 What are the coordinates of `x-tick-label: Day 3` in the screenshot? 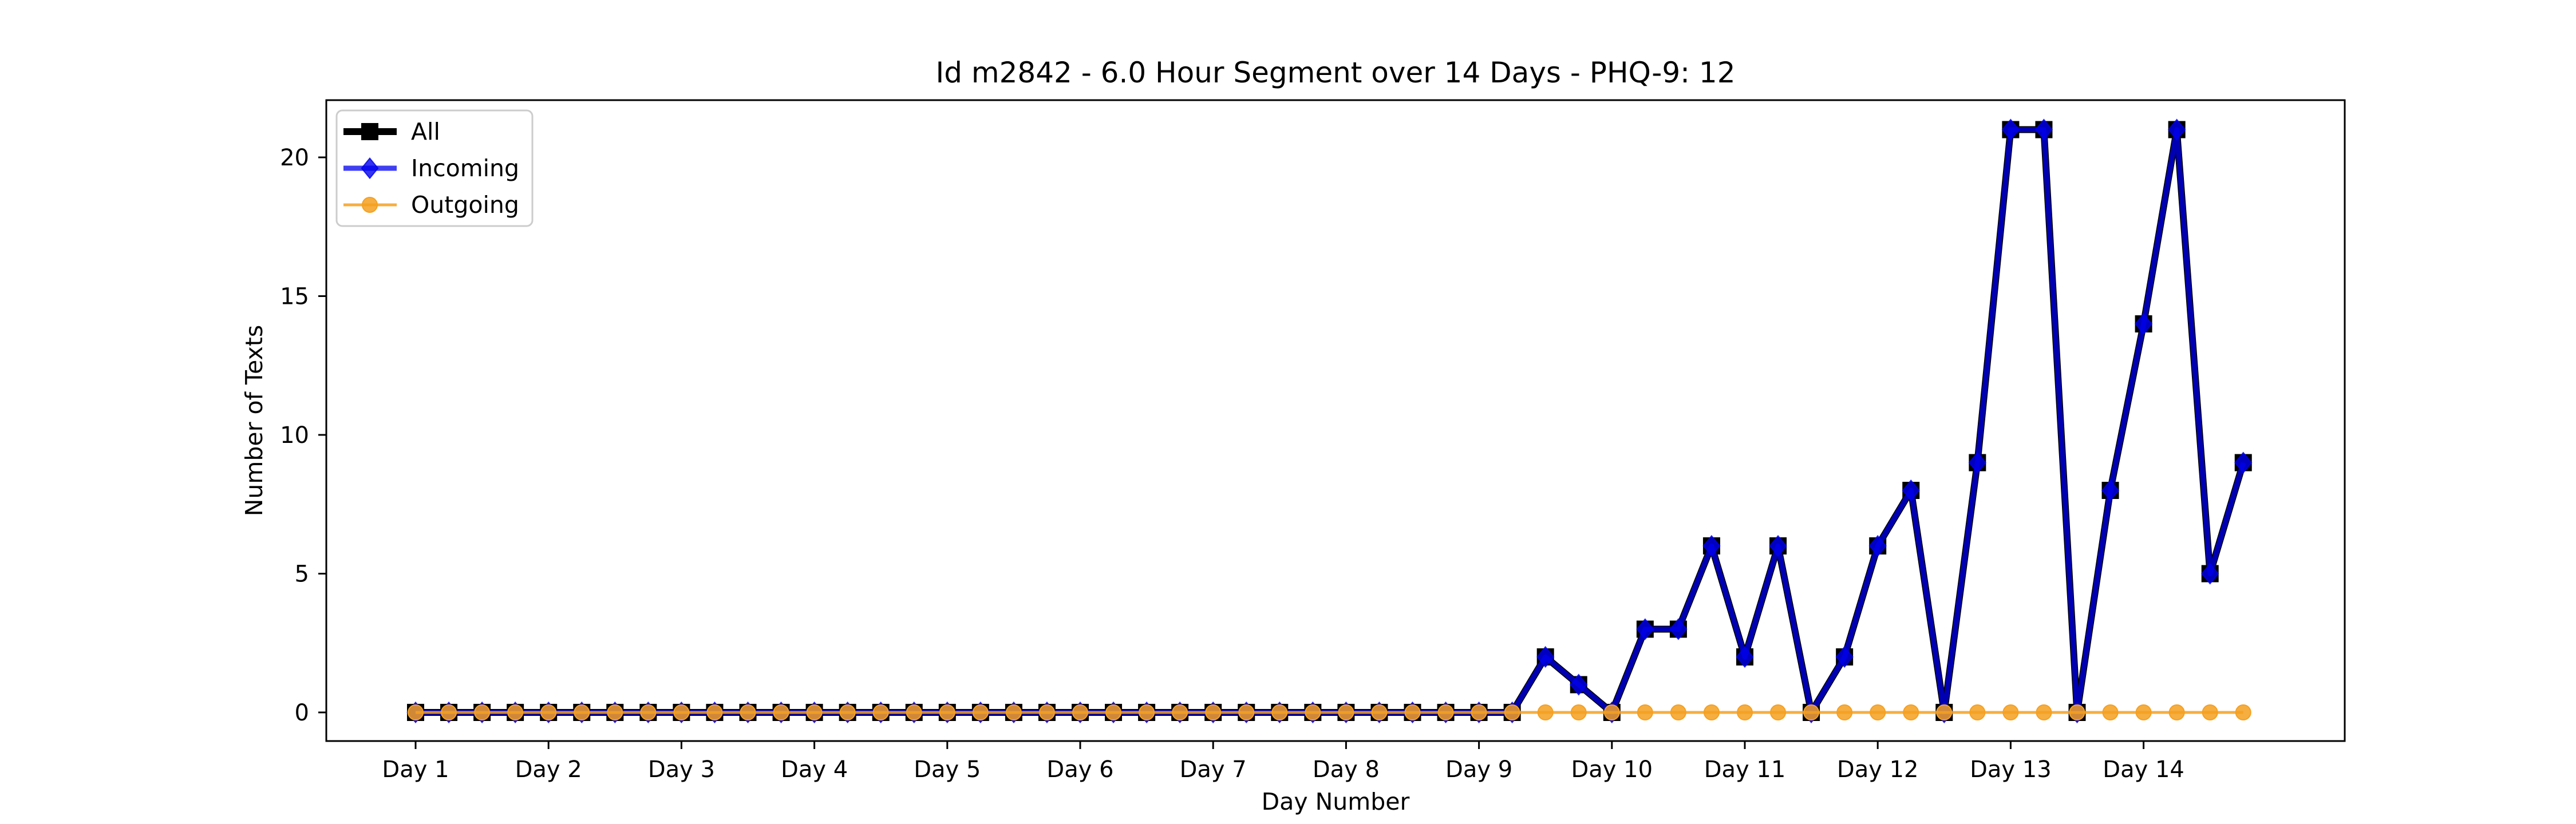 It's located at (681, 769).